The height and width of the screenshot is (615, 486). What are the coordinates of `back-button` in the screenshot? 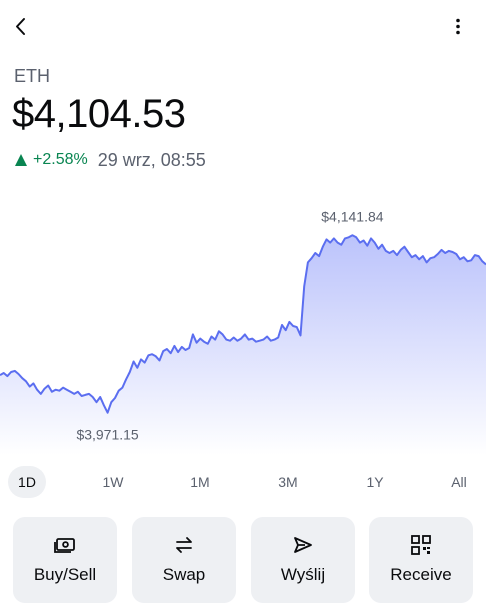 It's located at (23, 27).